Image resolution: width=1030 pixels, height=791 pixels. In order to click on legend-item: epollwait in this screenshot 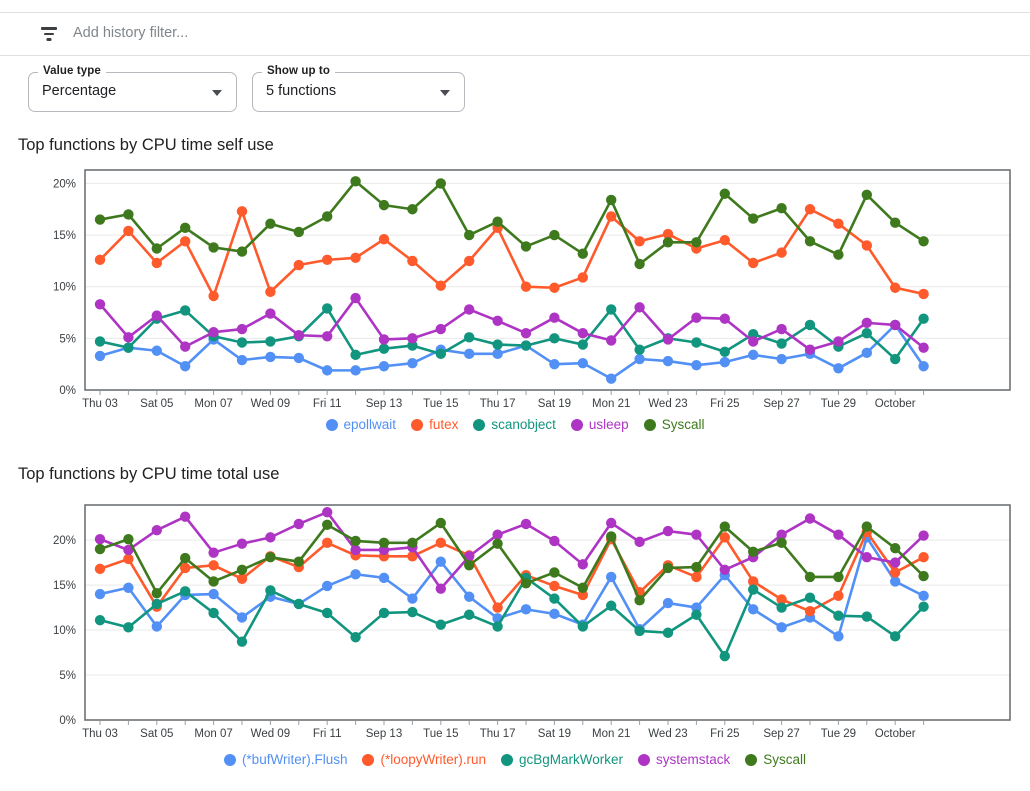, I will do `click(360, 424)`.